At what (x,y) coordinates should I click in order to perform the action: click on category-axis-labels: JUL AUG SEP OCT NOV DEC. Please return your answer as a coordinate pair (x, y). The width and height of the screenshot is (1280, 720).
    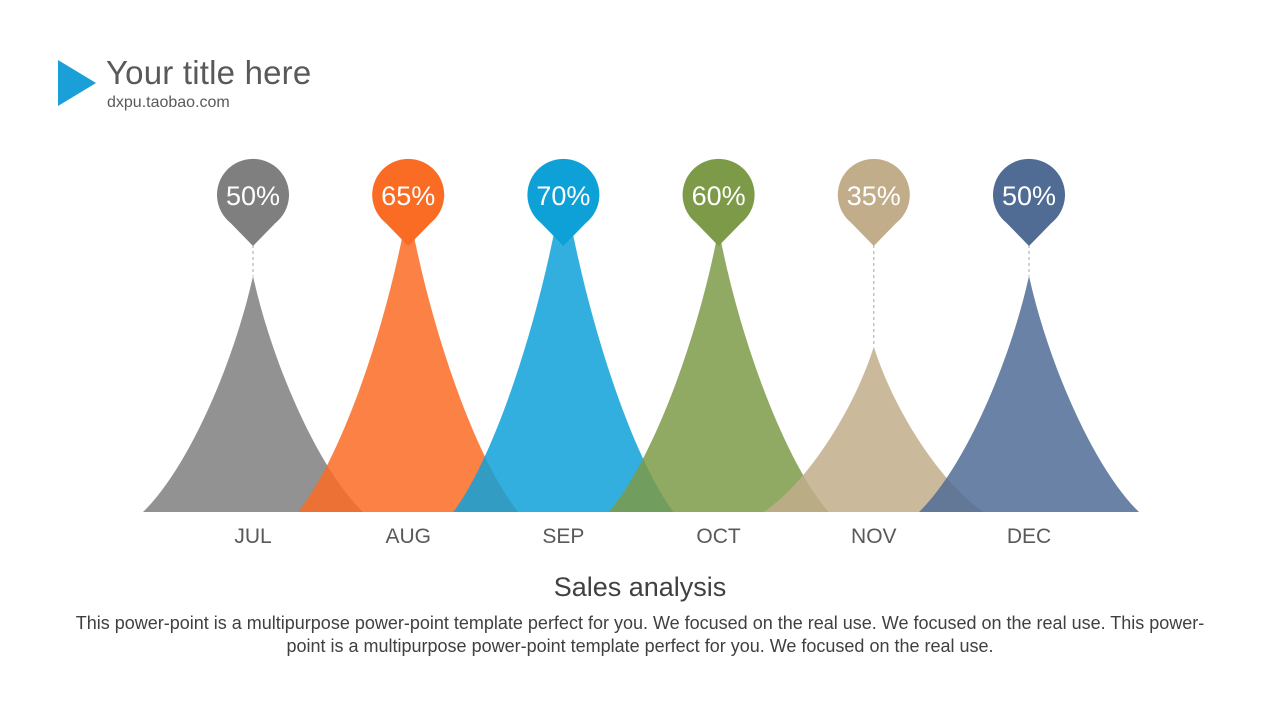
    Looking at the image, I should click on (642, 536).